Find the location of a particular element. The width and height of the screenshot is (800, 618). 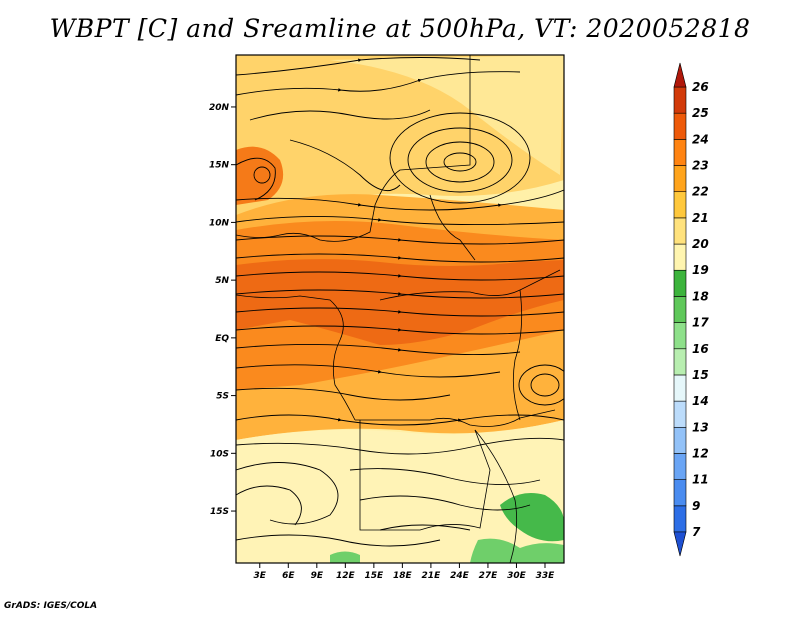

y-tick-label: 15N is located at coordinates (219, 166).